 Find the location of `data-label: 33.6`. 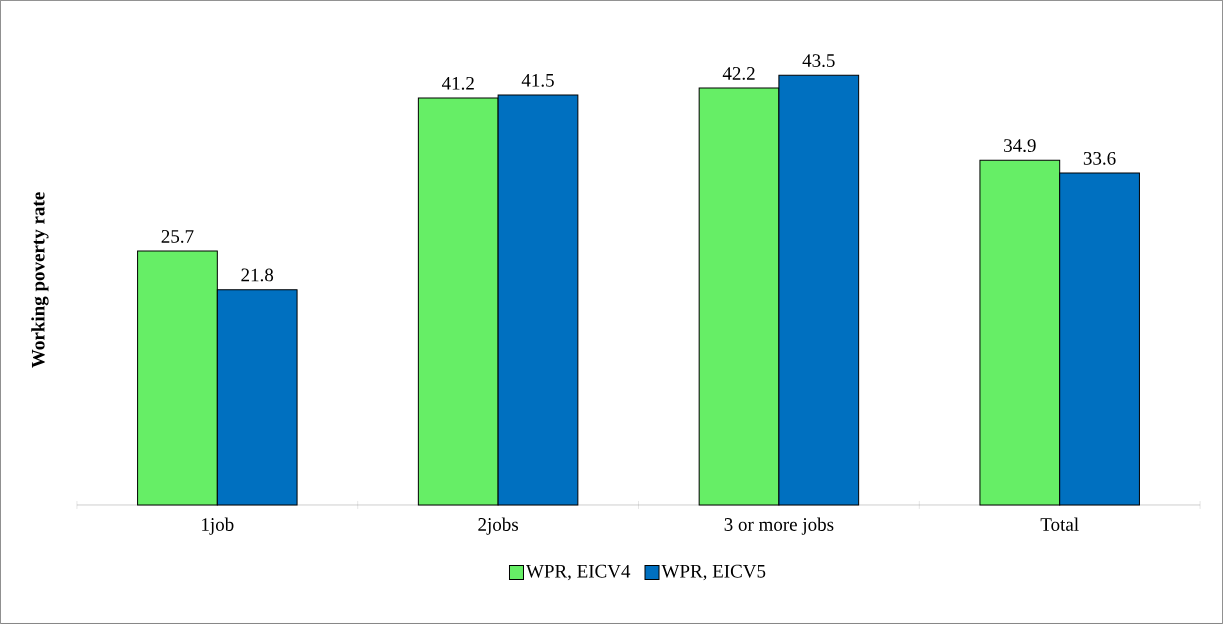

data-label: 33.6 is located at coordinates (1099, 158).